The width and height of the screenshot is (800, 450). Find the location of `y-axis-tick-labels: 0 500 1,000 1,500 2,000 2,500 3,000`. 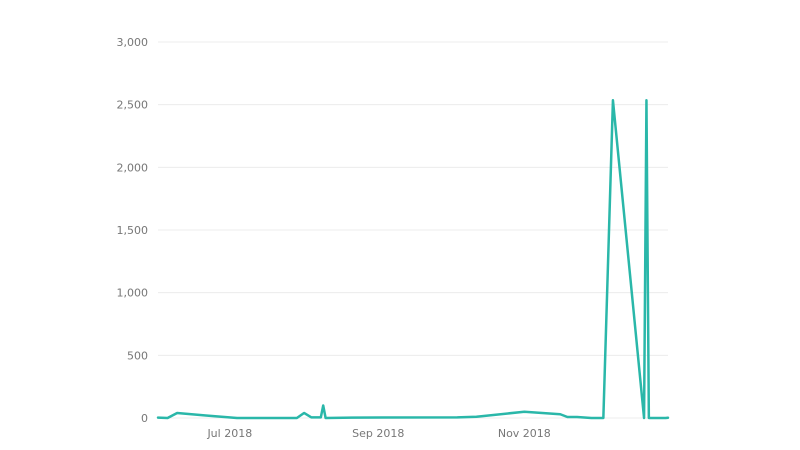

y-axis-tick-labels: 0 500 1,000 1,500 2,000 2,500 3,000 is located at coordinates (133, 230).